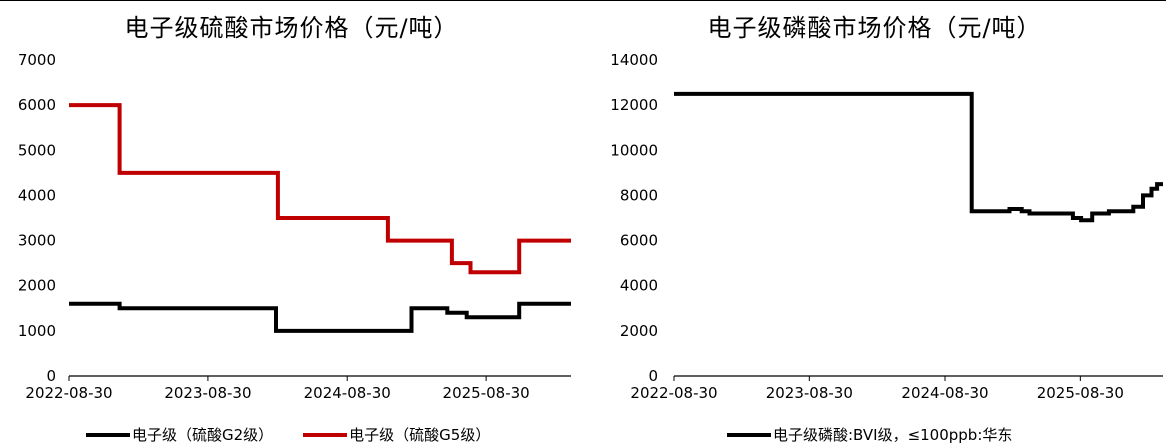 The width and height of the screenshot is (1166, 448). What do you see at coordinates (634, 150) in the screenshot?
I see `y-tick-label: 10000` at bounding box center [634, 150].